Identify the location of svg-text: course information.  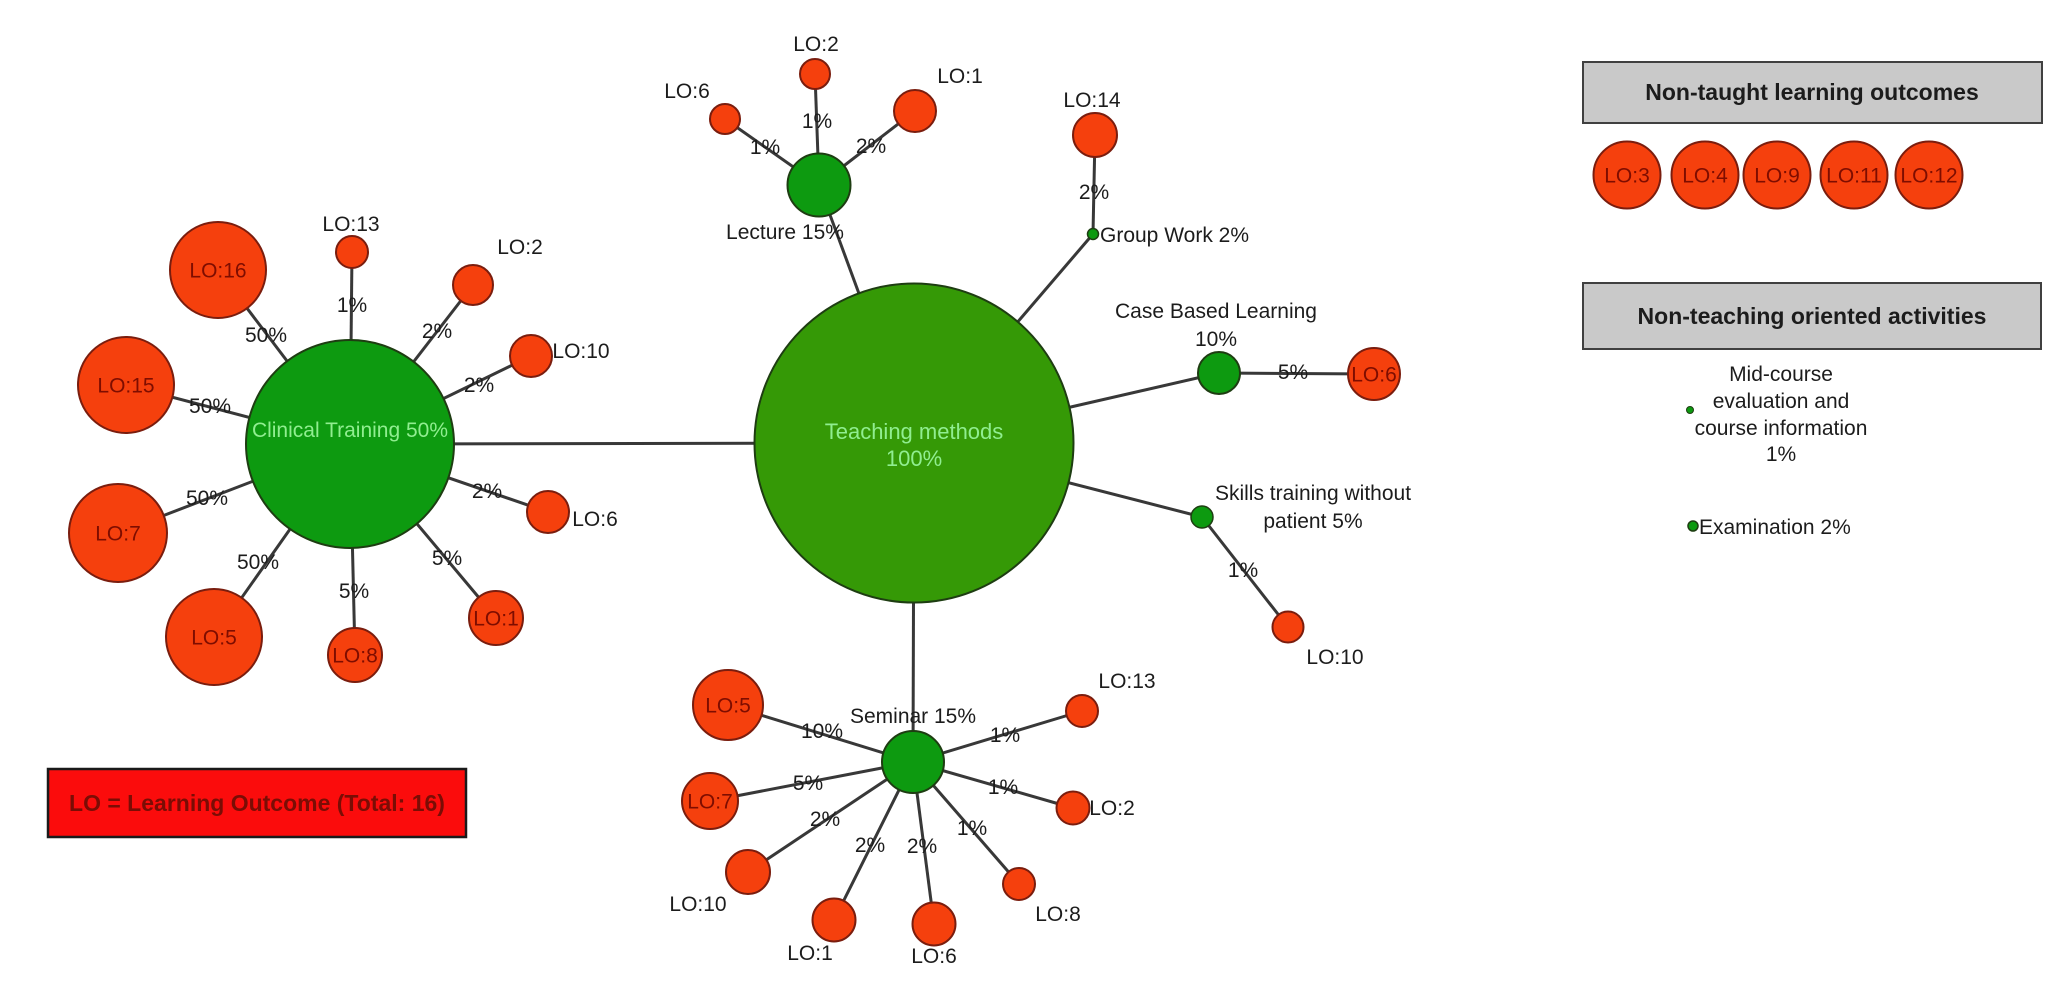
(1781, 428).